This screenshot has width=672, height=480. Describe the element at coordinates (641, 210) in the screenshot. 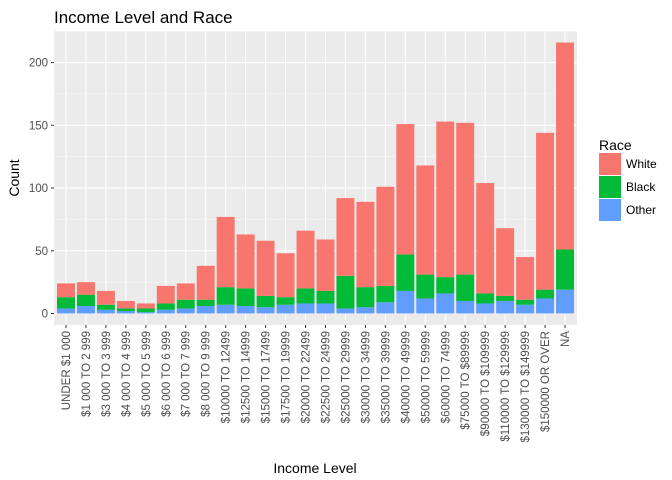

I see `legend-label-other: Other` at that location.